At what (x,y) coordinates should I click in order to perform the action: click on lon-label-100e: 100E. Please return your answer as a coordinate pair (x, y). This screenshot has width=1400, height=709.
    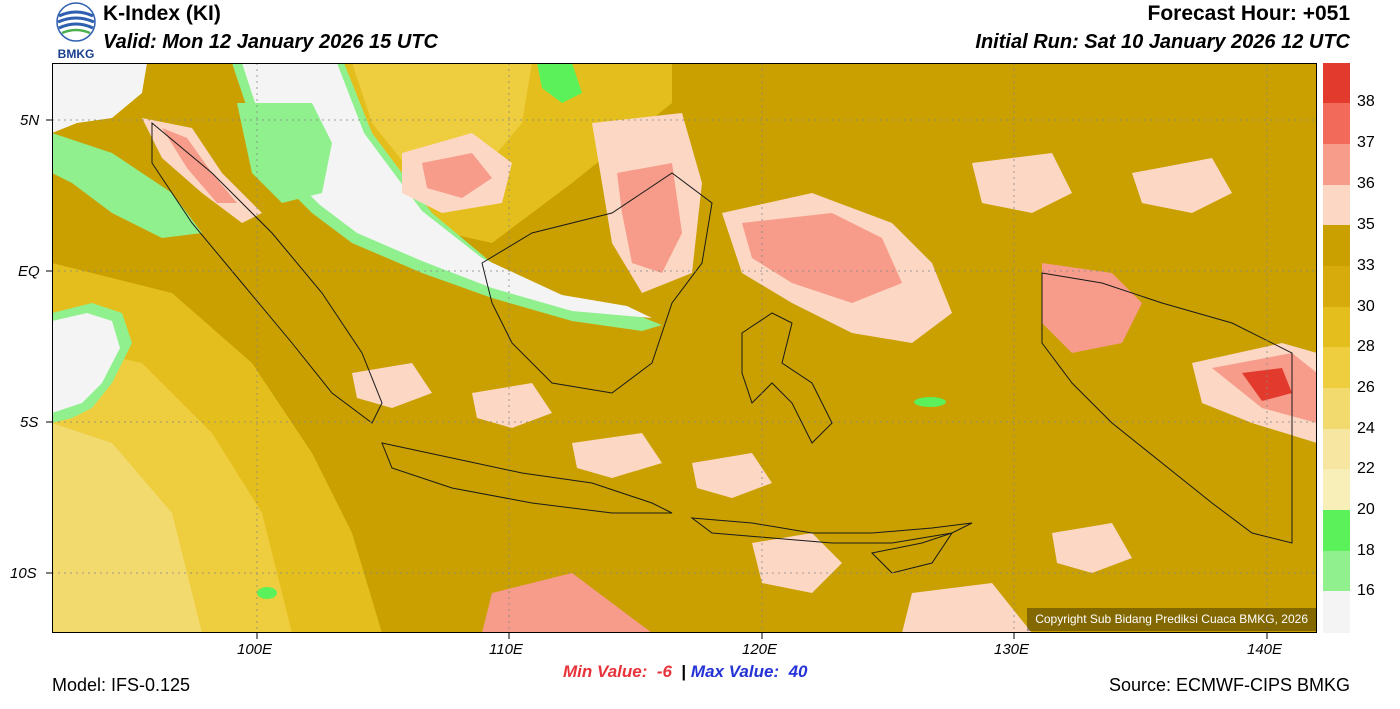
    Looking at the image, I should click on (255, 649).